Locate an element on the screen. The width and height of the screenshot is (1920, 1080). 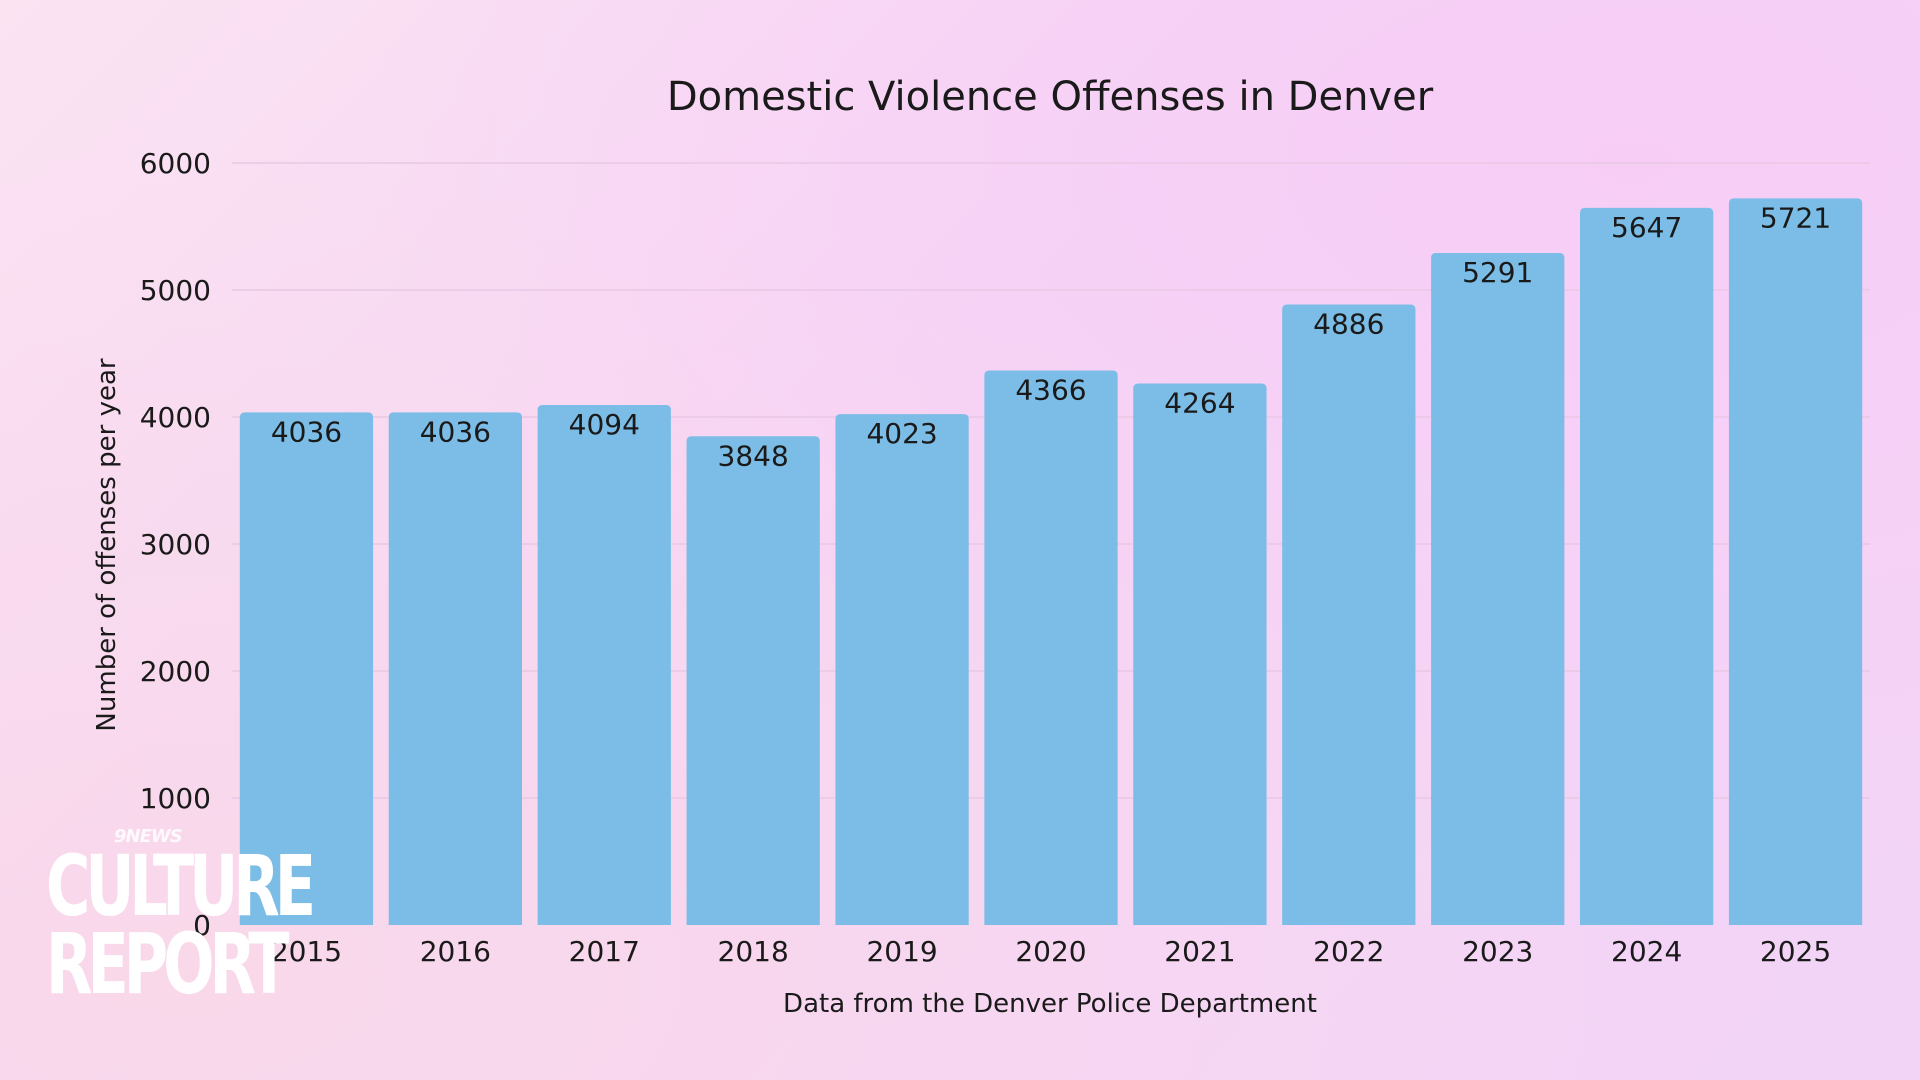
bar-value-label: 4094 is located at coordinates (604, 424).